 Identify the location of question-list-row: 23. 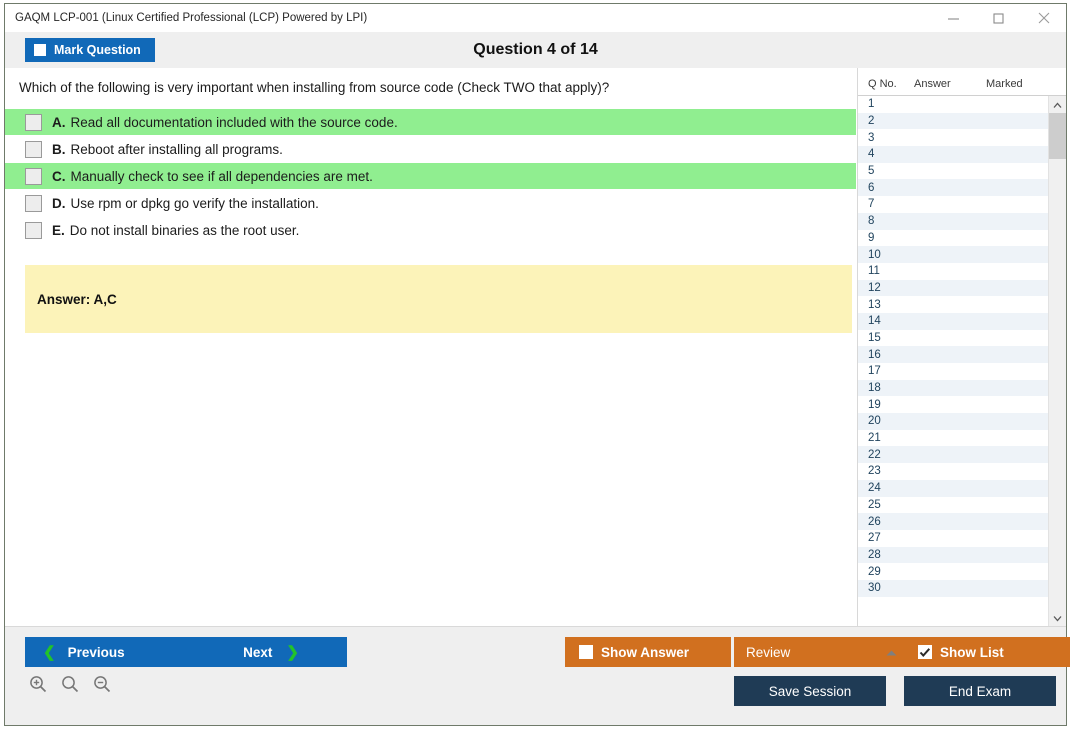
(953, 471).